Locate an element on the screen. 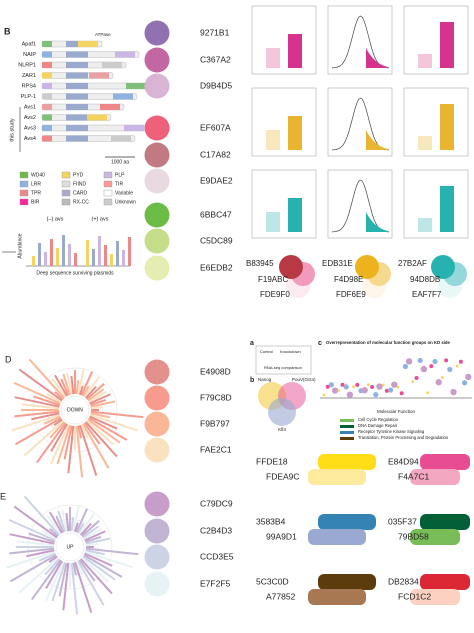  label: Abundance is located at coordinates (20, 246).